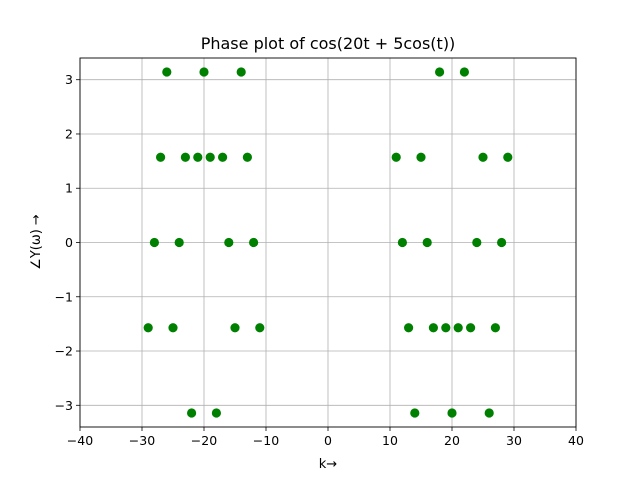 The image size is (640, 480). What do you see at coordinates (80, 440) in the screenshot?
I see `x-tick-label: −40` at bounding box center [80, 440].